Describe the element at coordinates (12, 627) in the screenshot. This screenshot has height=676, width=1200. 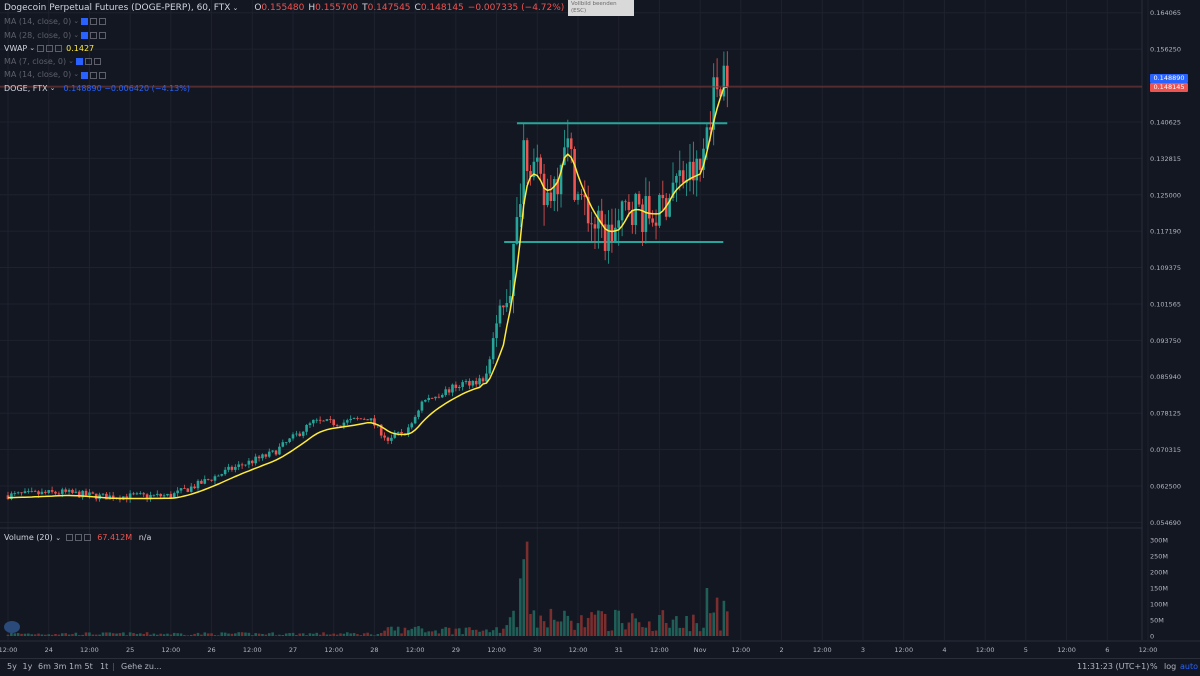
I see `tradingview-logo` at that location.